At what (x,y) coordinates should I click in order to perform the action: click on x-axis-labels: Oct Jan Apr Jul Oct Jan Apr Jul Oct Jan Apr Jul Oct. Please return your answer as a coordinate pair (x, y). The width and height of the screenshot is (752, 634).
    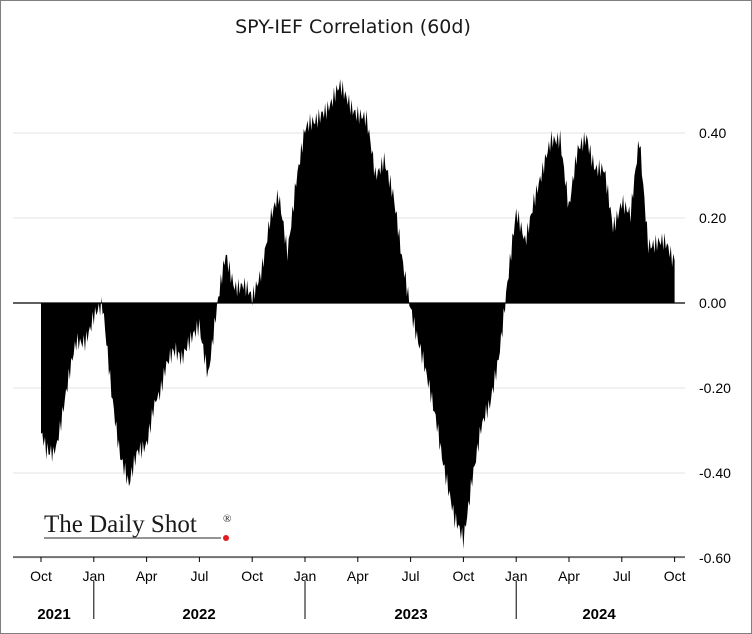
    Looking at the image, I should click on (358, 570).